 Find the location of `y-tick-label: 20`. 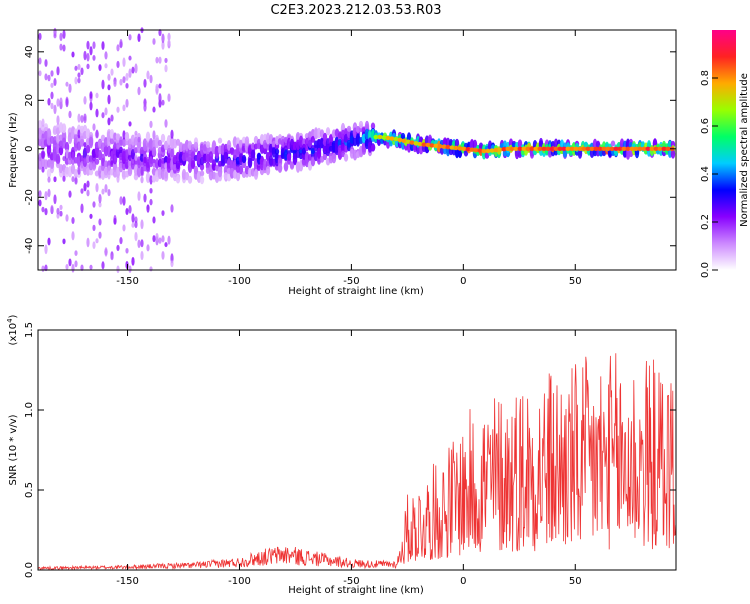

y-tick-label: 20 is located at coordinates (29, 100).